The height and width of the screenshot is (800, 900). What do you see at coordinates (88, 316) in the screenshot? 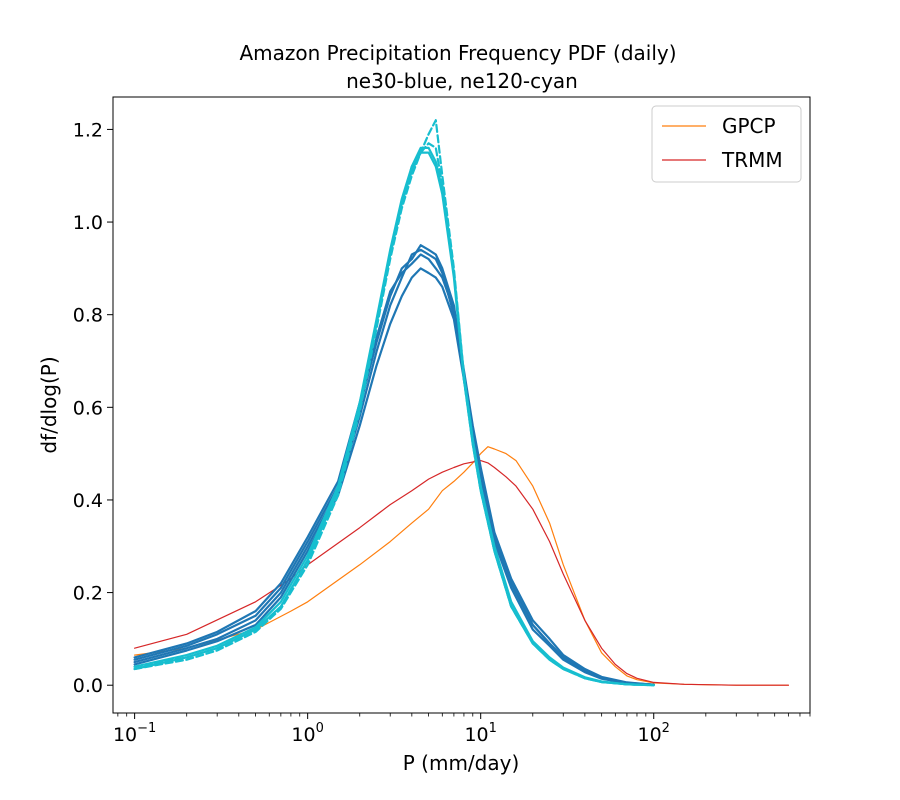
I see `y-tick-label: 0.8` at bounding box center [88, 316].